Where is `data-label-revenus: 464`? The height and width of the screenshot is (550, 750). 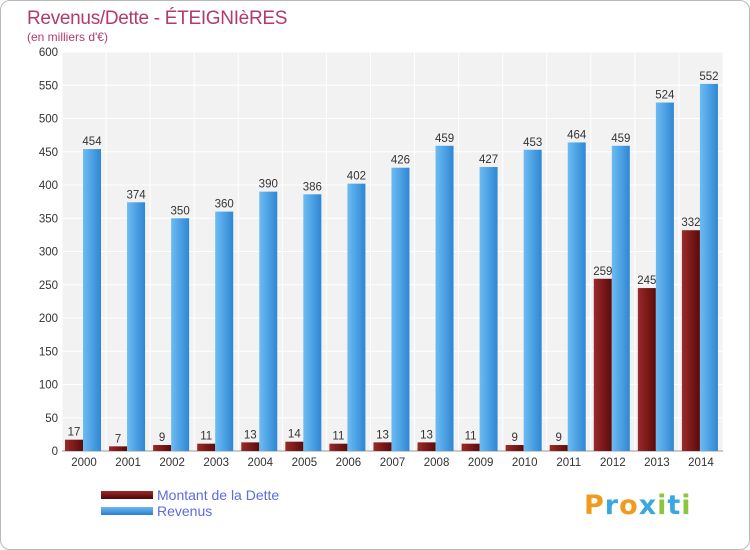
data-label-revenus: 464 is located at coordinates (577, 135).